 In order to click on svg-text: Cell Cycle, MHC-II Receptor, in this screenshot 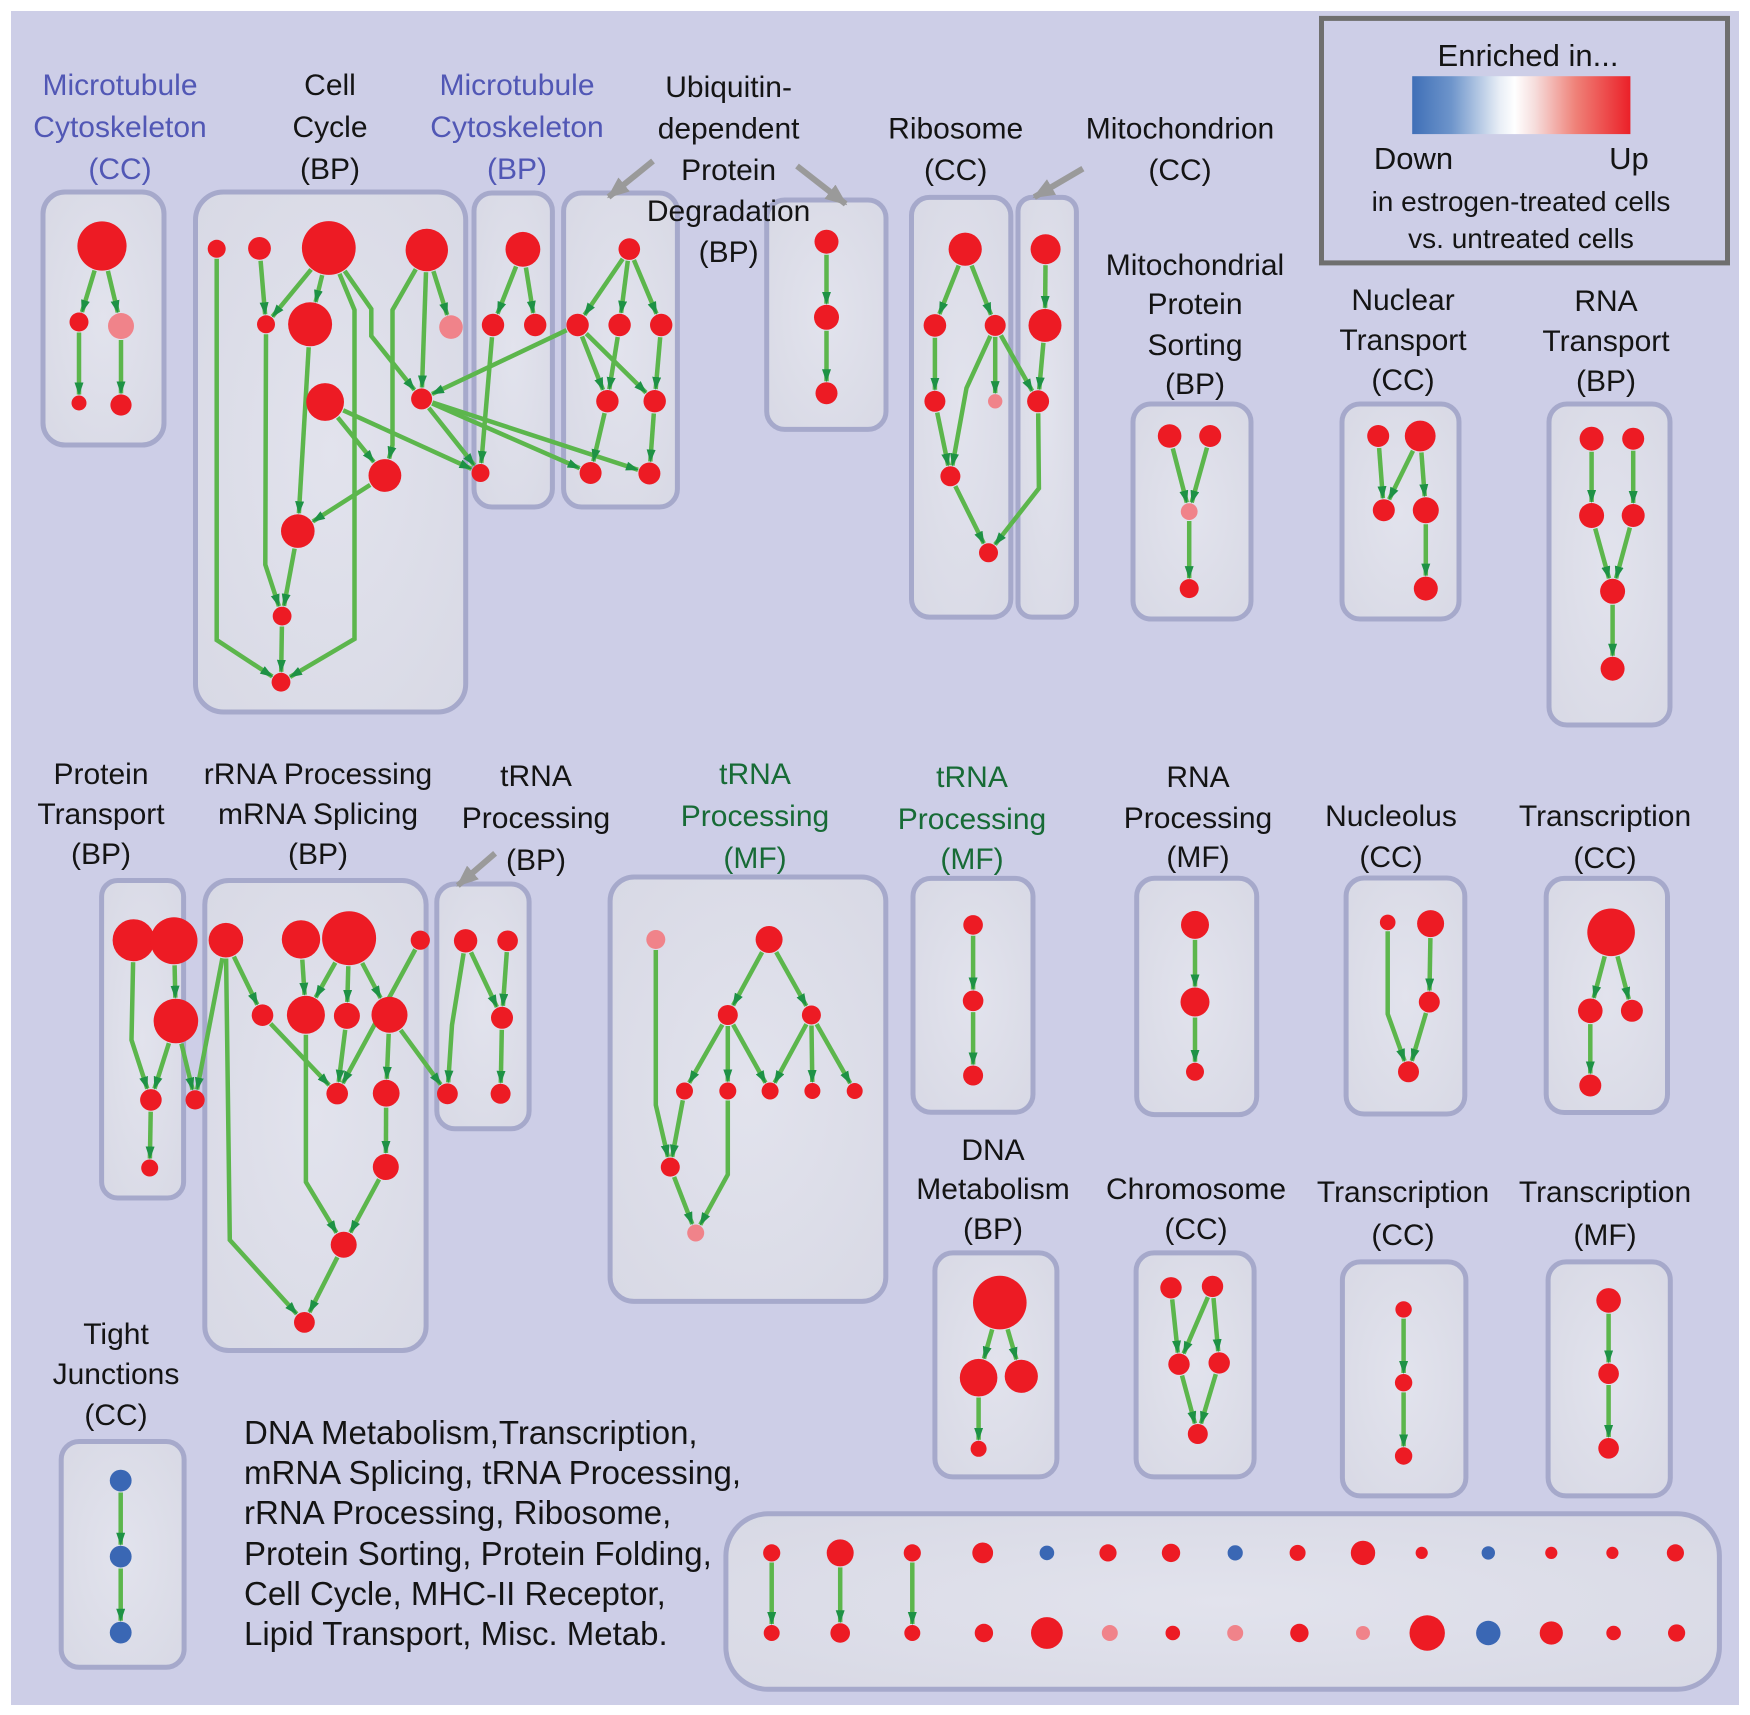, I will do `click(455, 1593)`.